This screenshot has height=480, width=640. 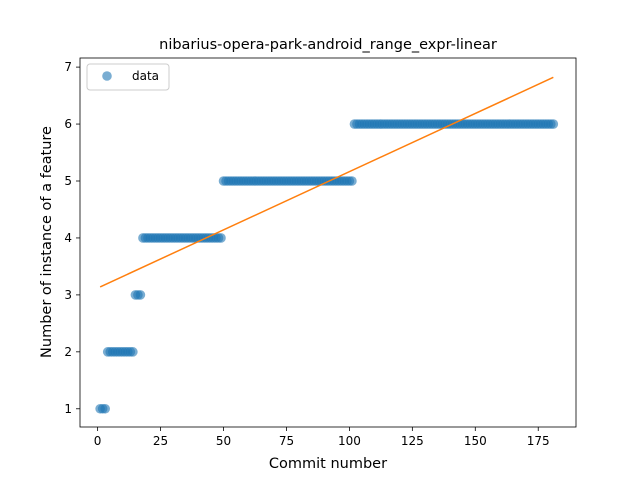 What do you see at coordinates (412, 441) in the screenshot?
I see `x-tick-label: 125` at bounding box center [412, 441].